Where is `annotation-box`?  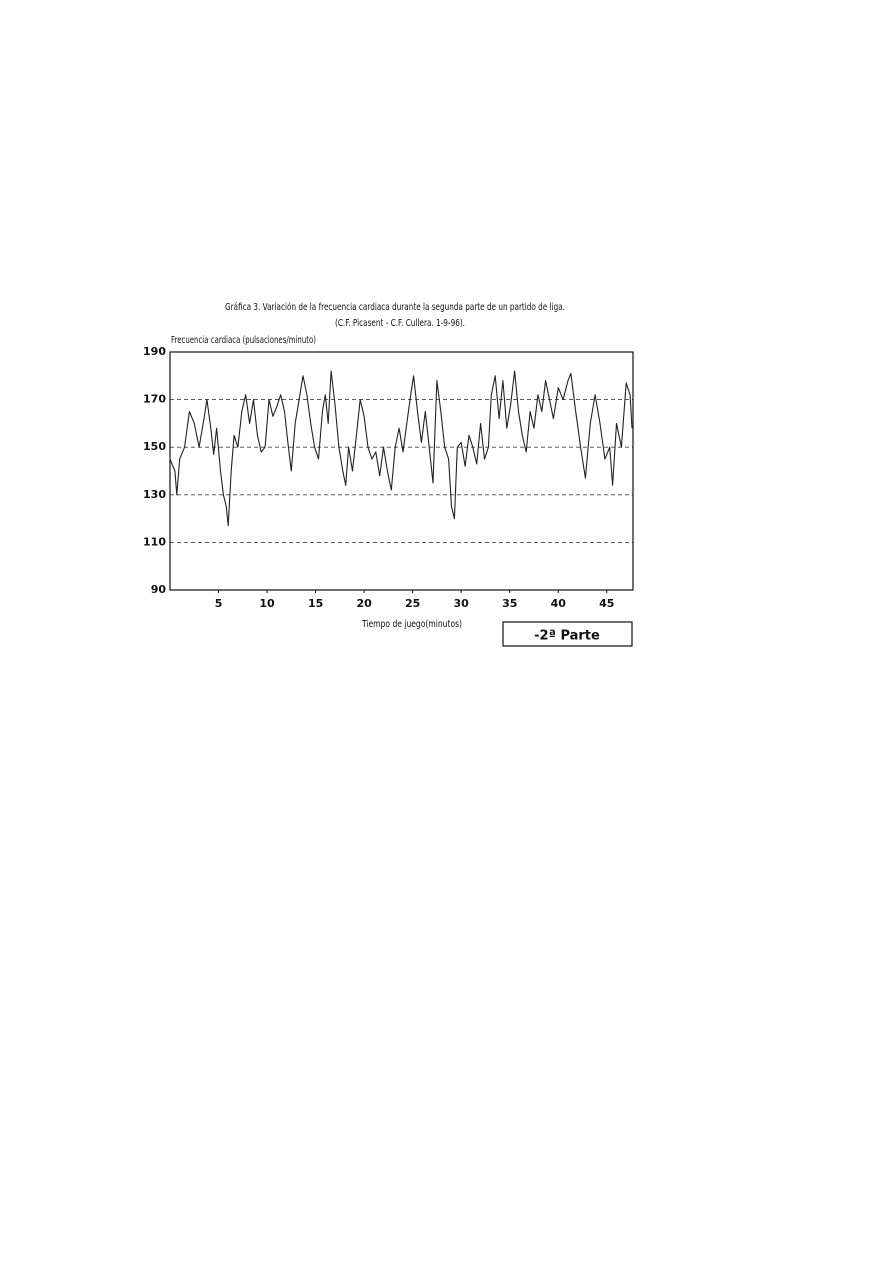
annotation-box is located at coordinates (567, 634).